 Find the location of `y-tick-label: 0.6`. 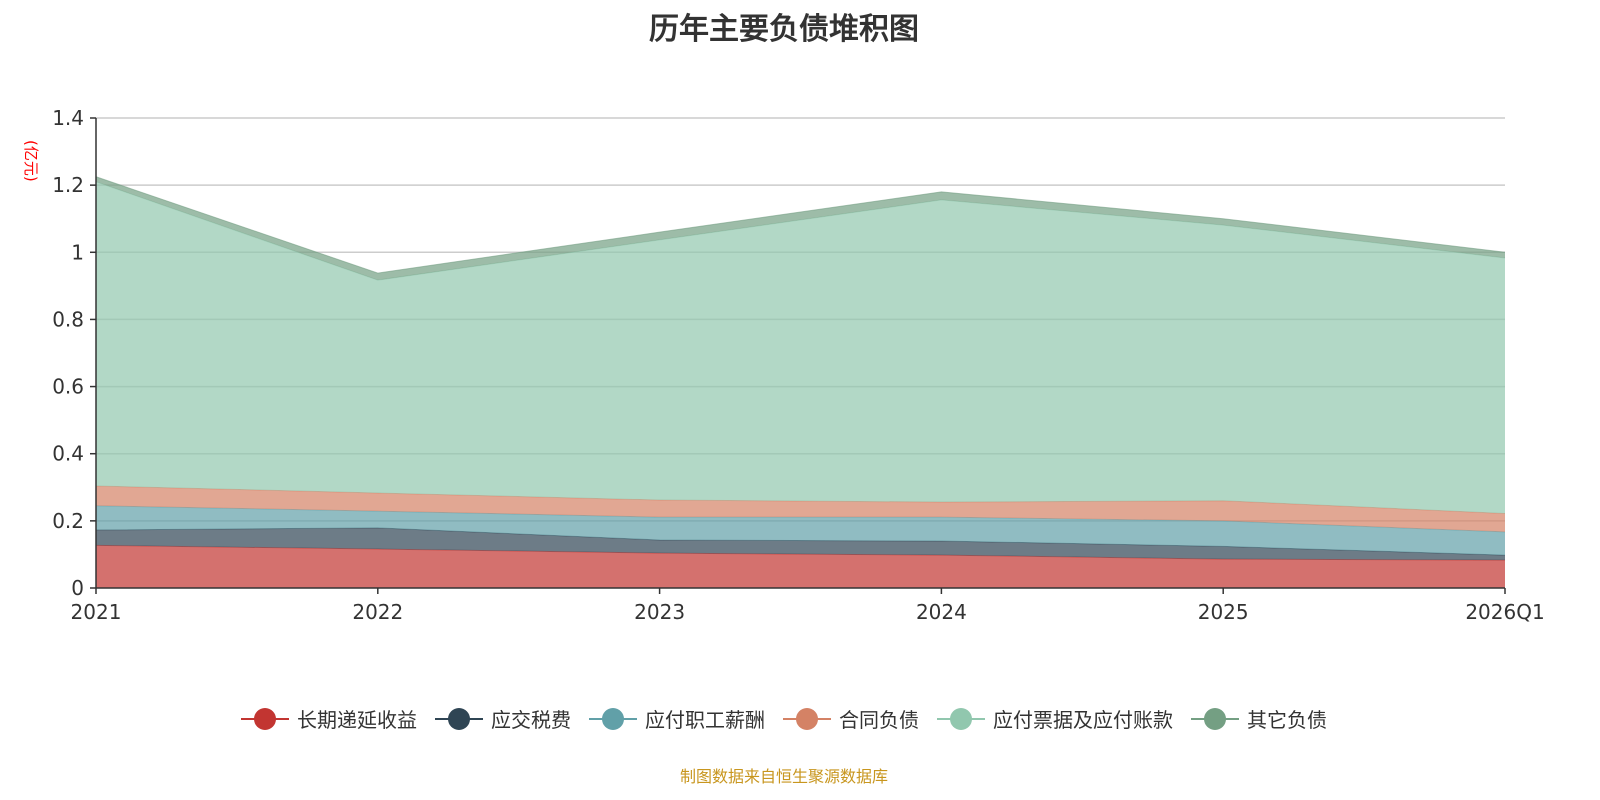

y-tick-label: 0.6 is located at coordinates (68, 387).